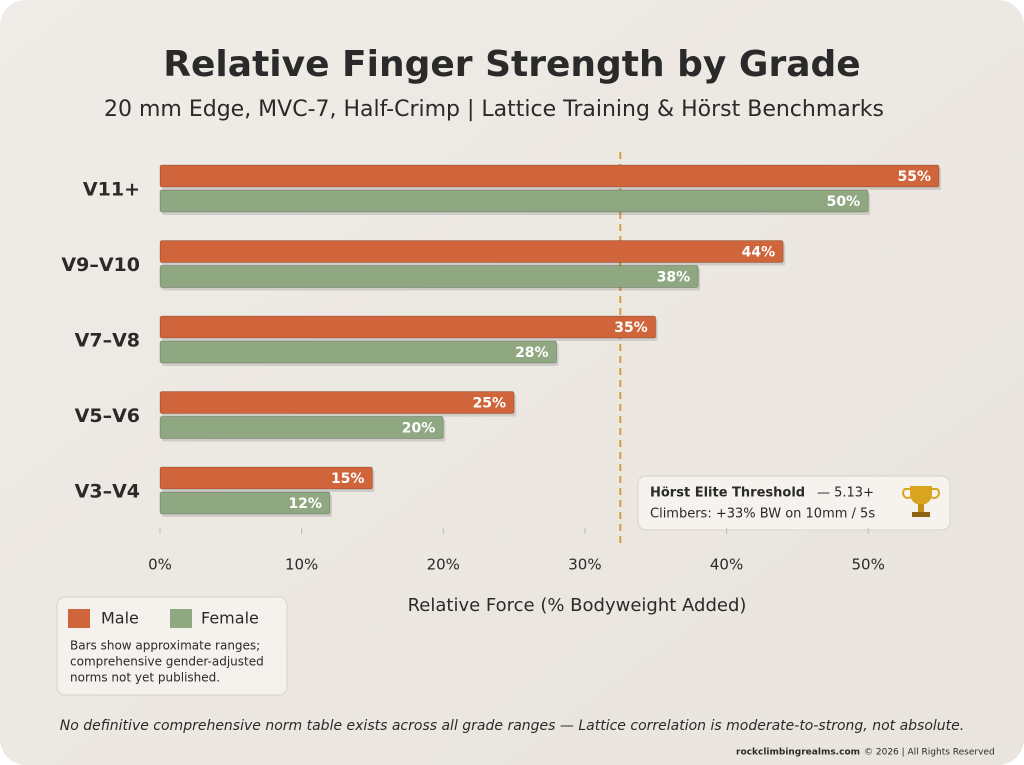  Describe the element at coordinates (727, 493) in the screenshot. I see `annotation-title: Hörst Elite Threshold` at that location.